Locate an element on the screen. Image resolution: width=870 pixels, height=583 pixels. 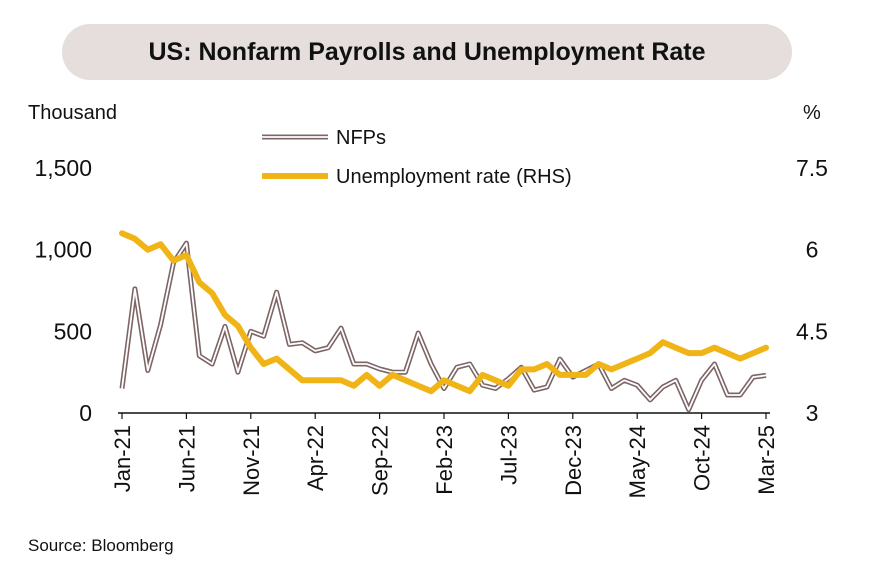
x-tick-label: Dec-23 is located at coordinates (573, 460).